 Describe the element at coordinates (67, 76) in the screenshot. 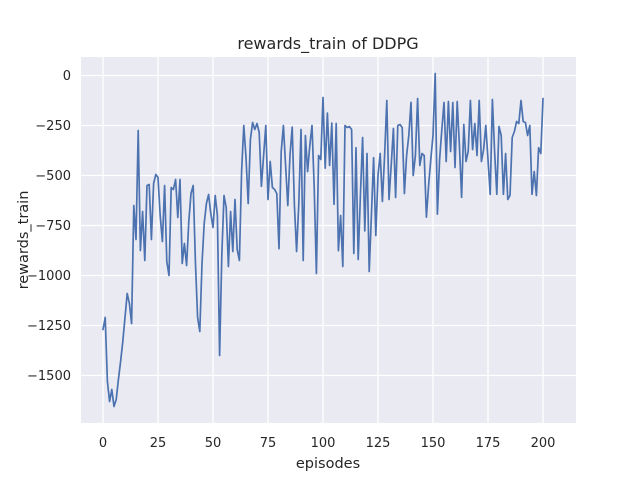

I see `y-tick-label: 0` at that location.